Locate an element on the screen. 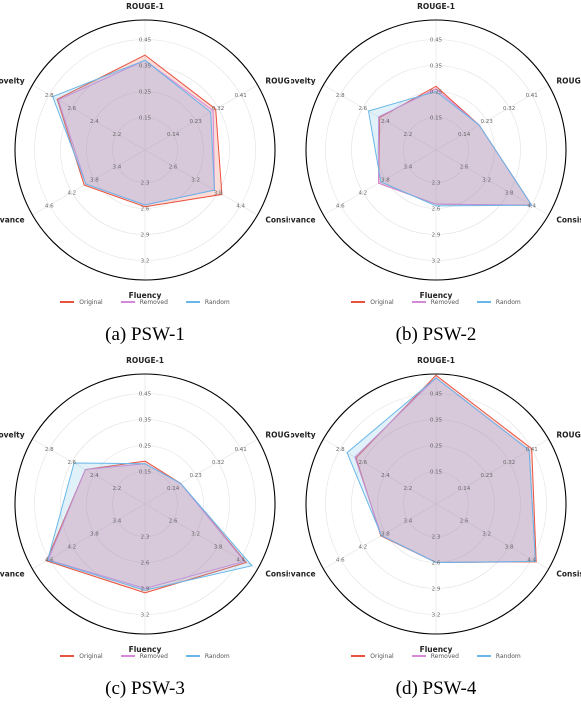  series-random-area is located at coordinates (450, 148).